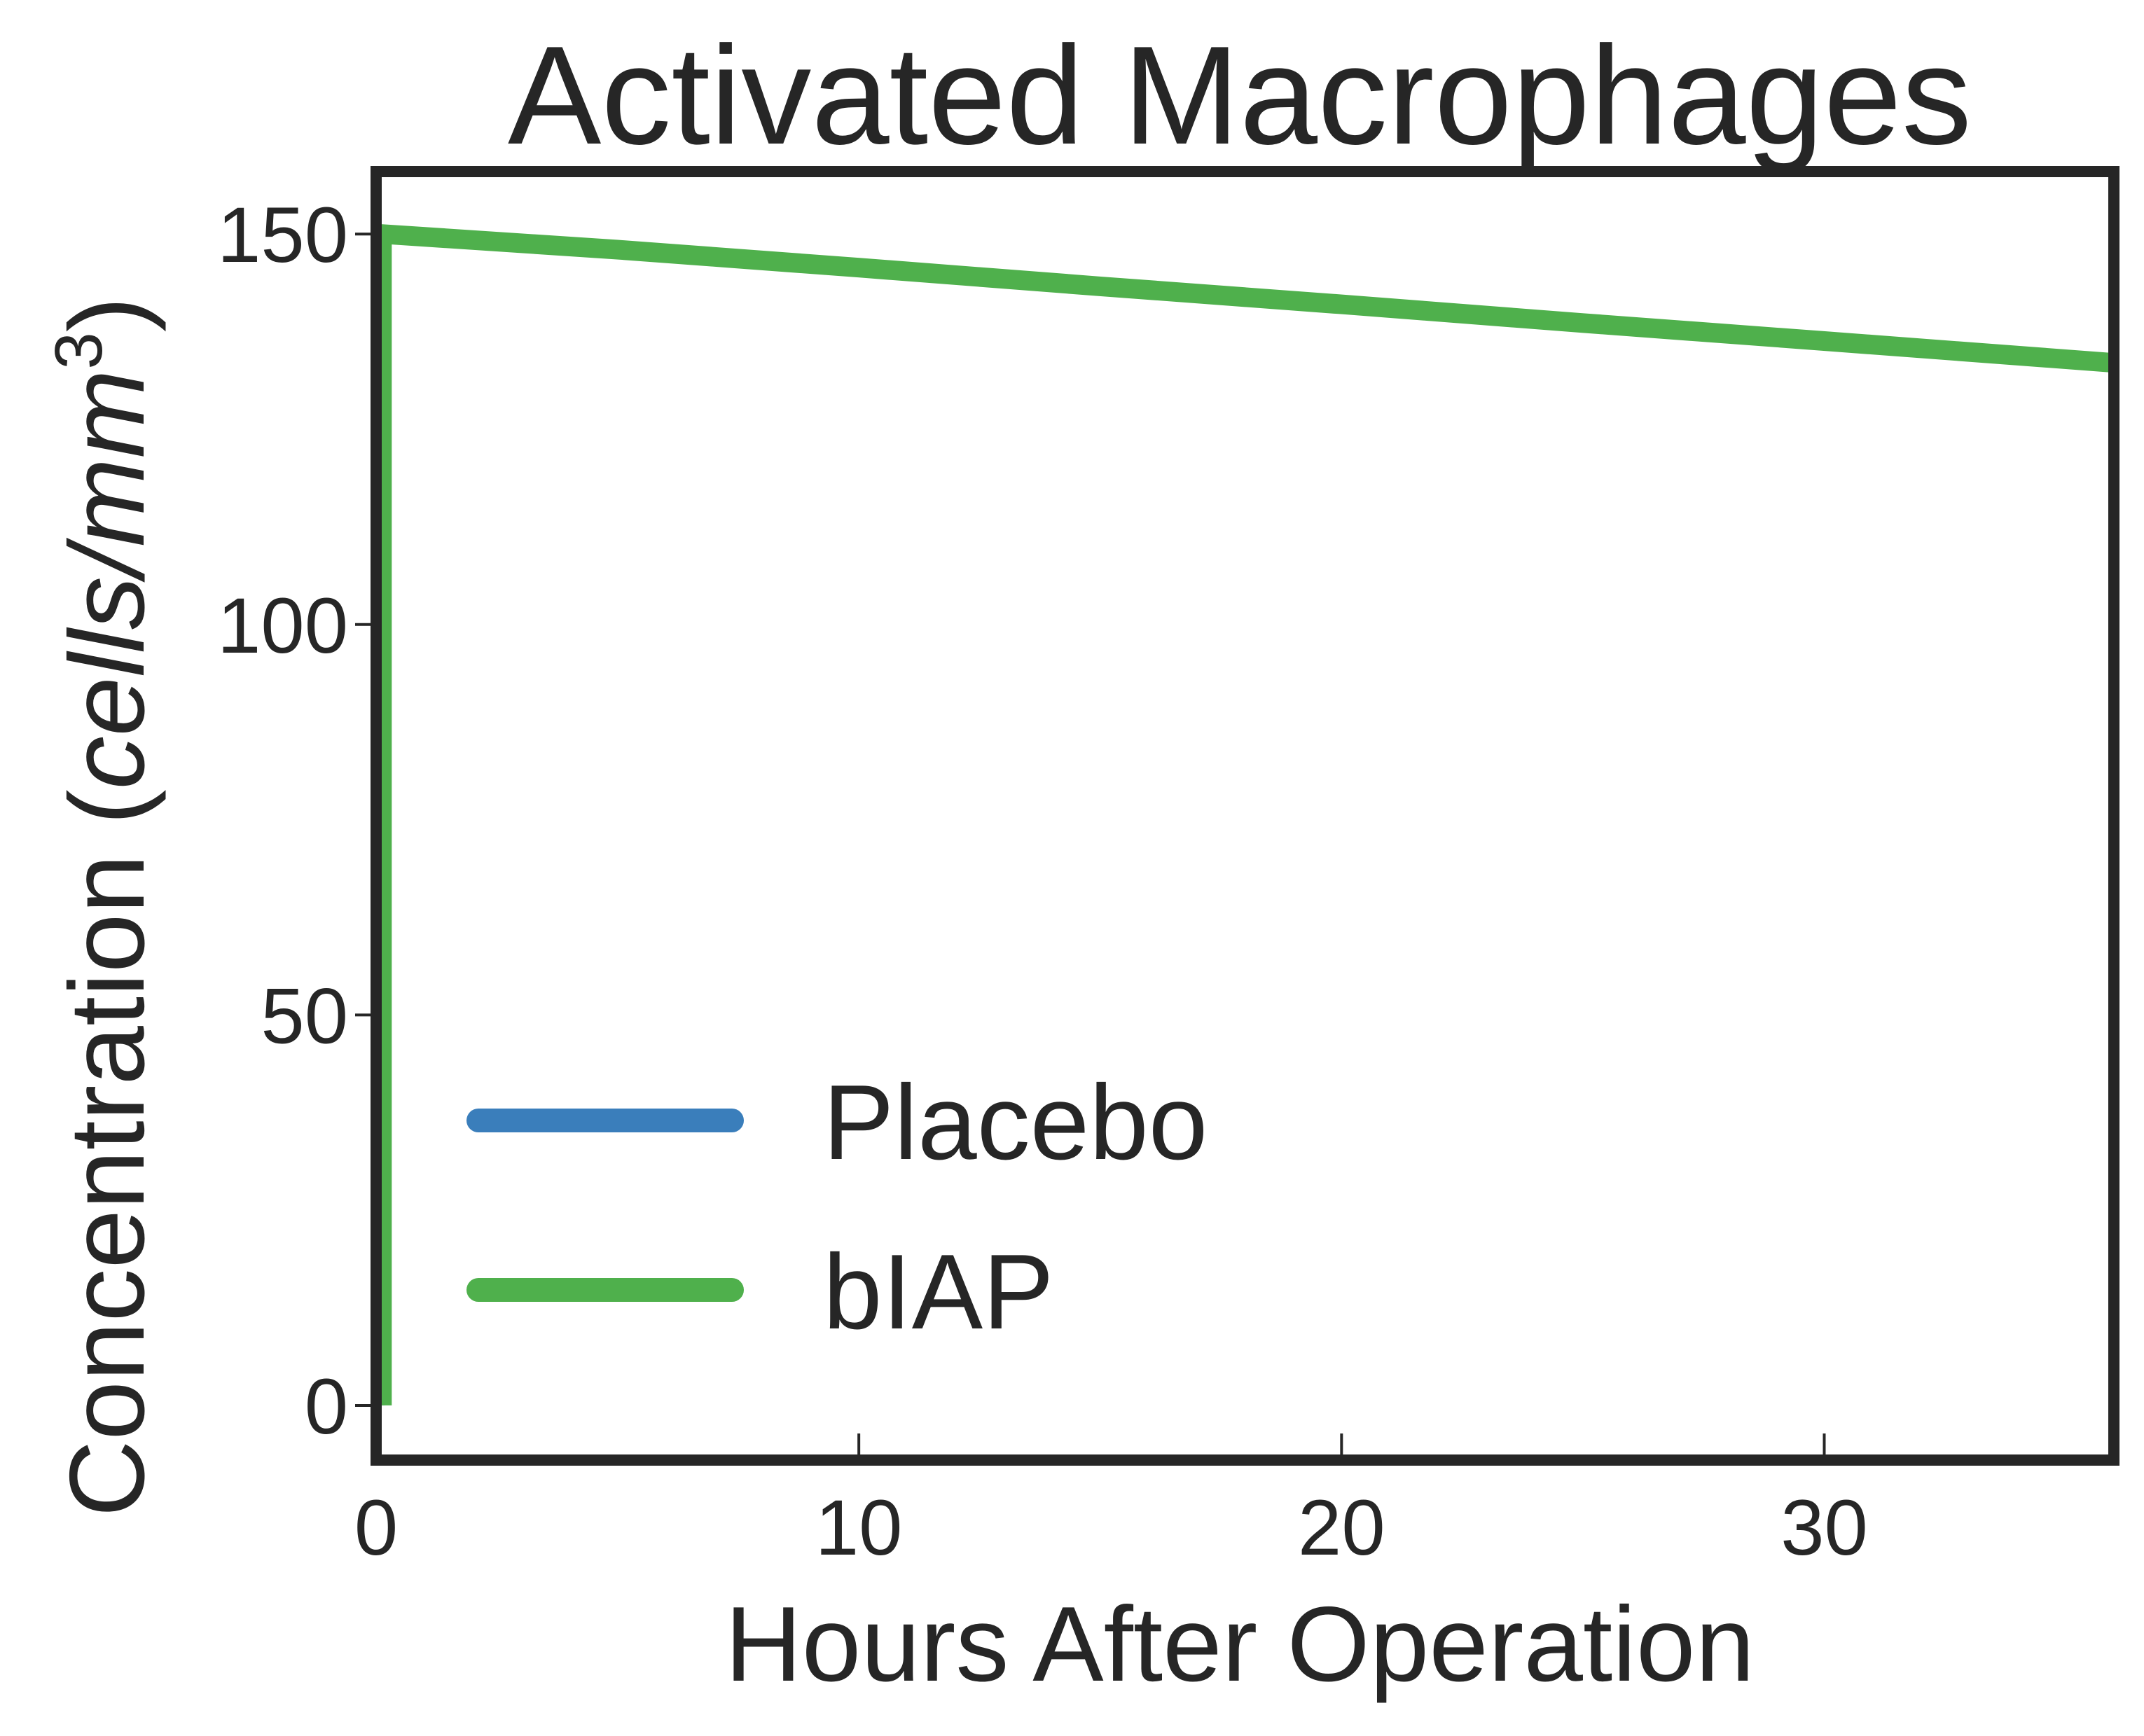 This screenshot has height=1736, width=2144. What do you see at coordinates (837, 1207) in the screenshot?
I see `legend: Placebo bIAP` at bounding box center [837, 1207].